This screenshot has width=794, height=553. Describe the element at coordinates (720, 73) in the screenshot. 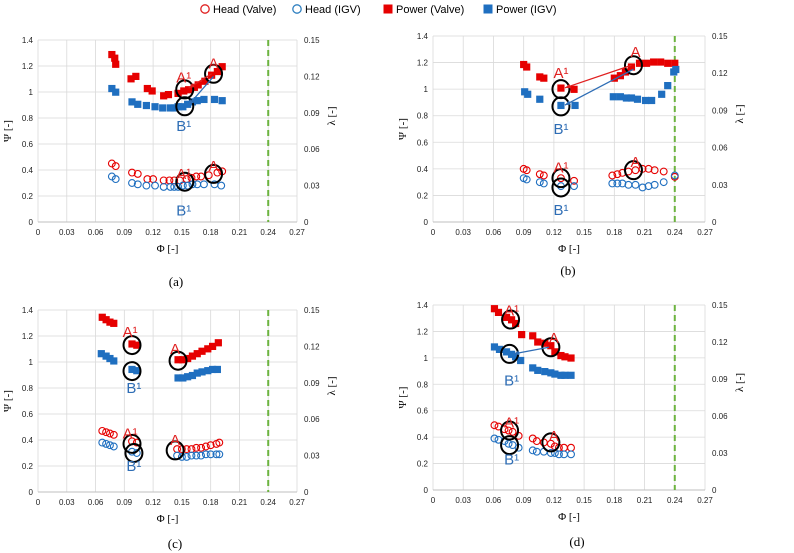

I see `y2-tick-label: 0.12` at that location.